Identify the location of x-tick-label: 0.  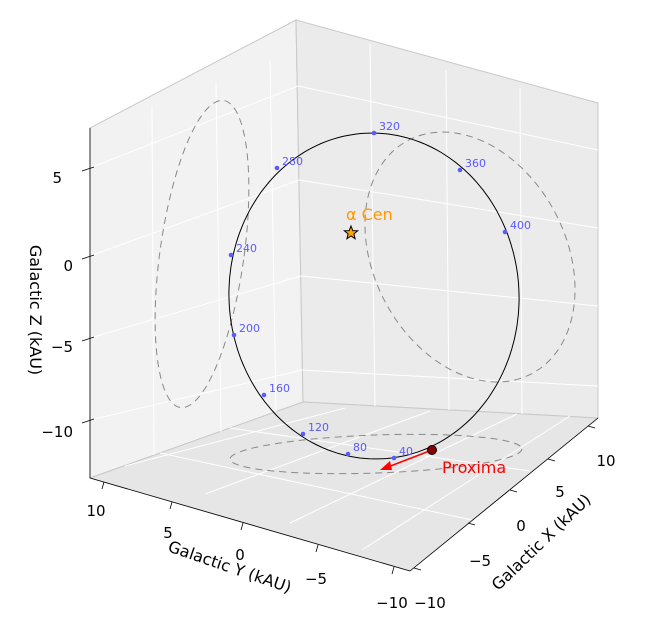
(521, 526).